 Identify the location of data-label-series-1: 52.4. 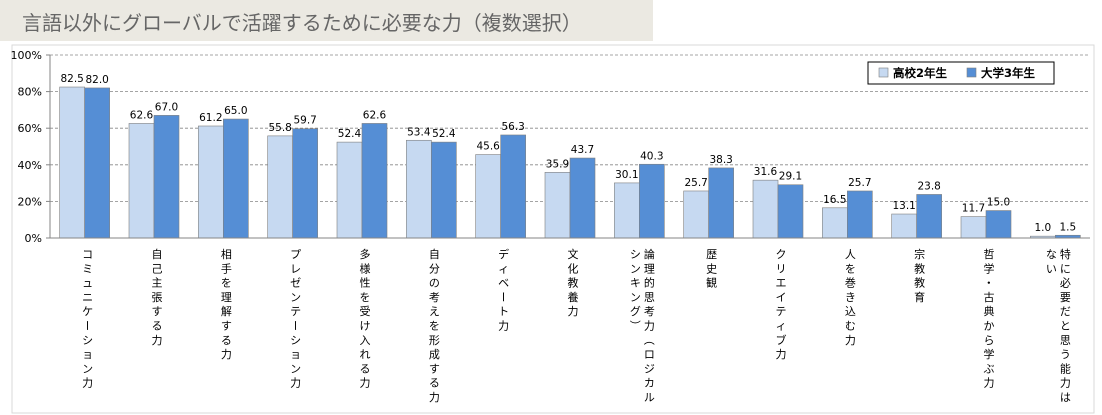
(350, 134).